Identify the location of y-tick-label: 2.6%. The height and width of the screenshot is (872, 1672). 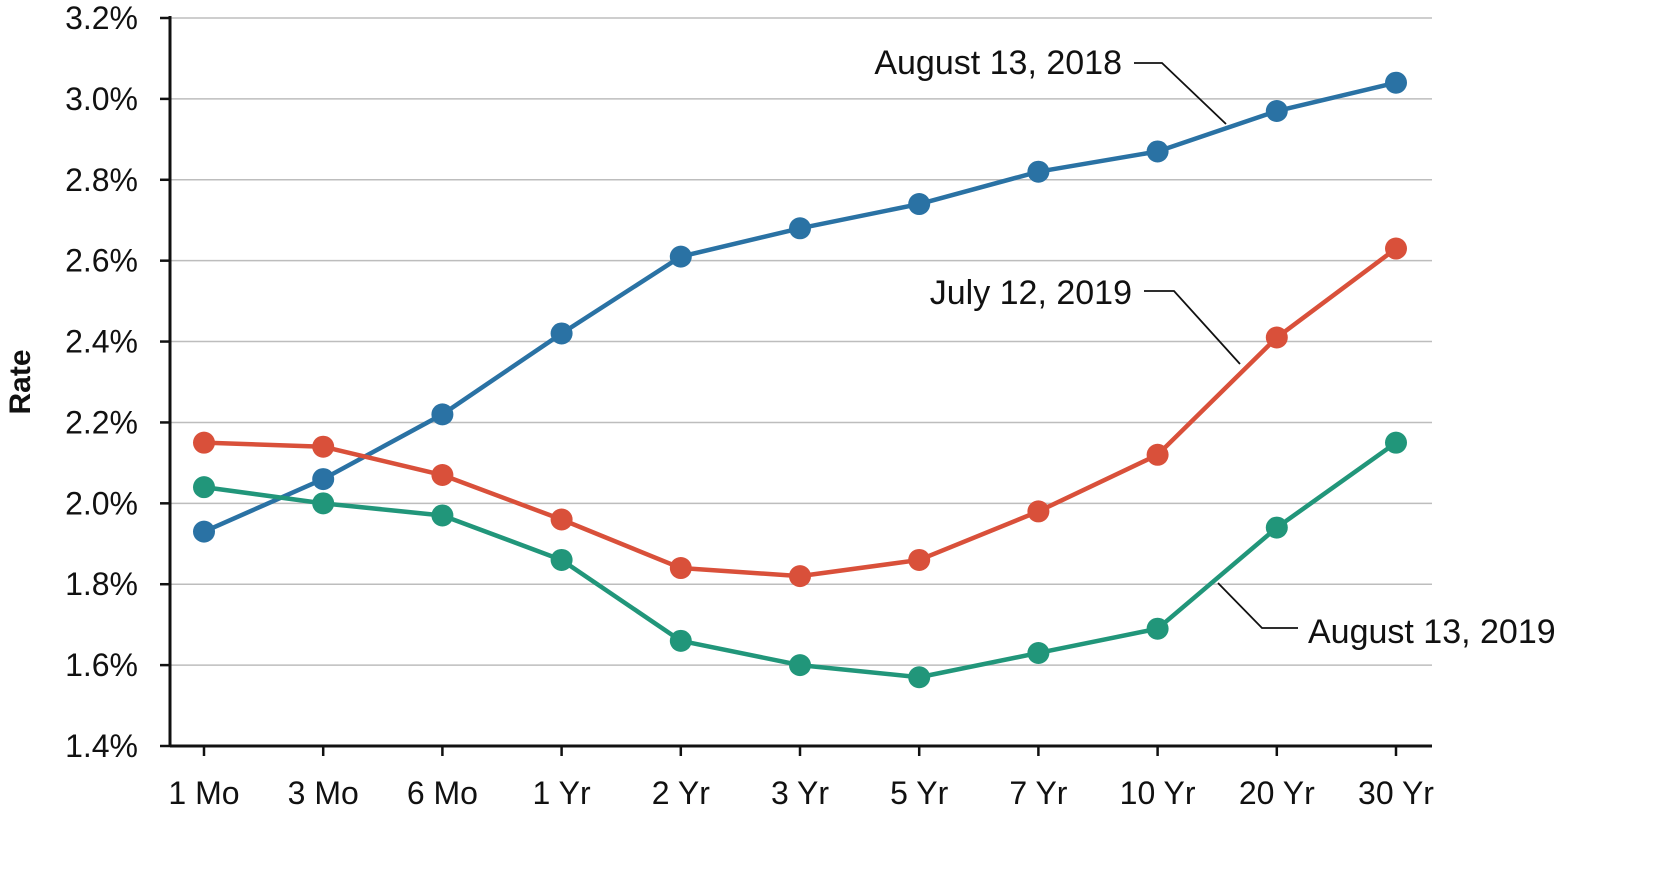
(101, 261).